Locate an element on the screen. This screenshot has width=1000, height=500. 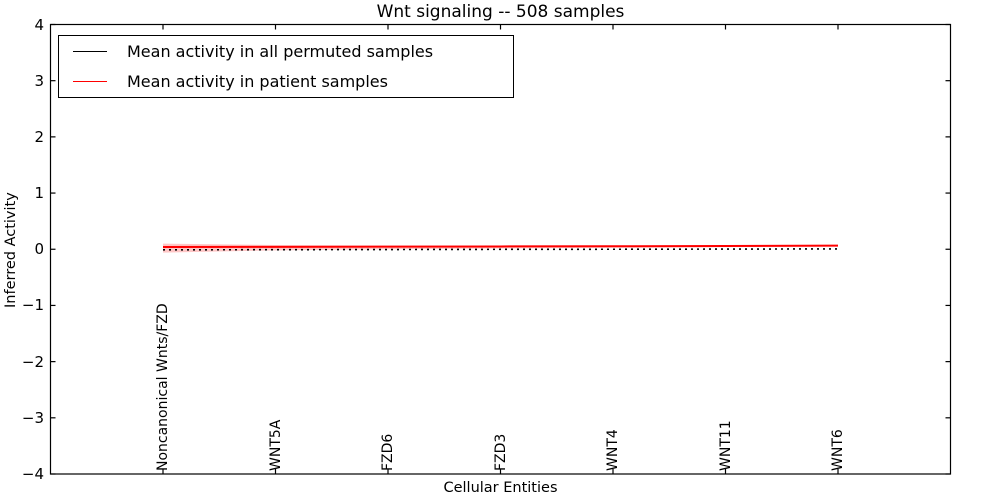
y-tick-label: 3 is located at coordinates (39, 80).